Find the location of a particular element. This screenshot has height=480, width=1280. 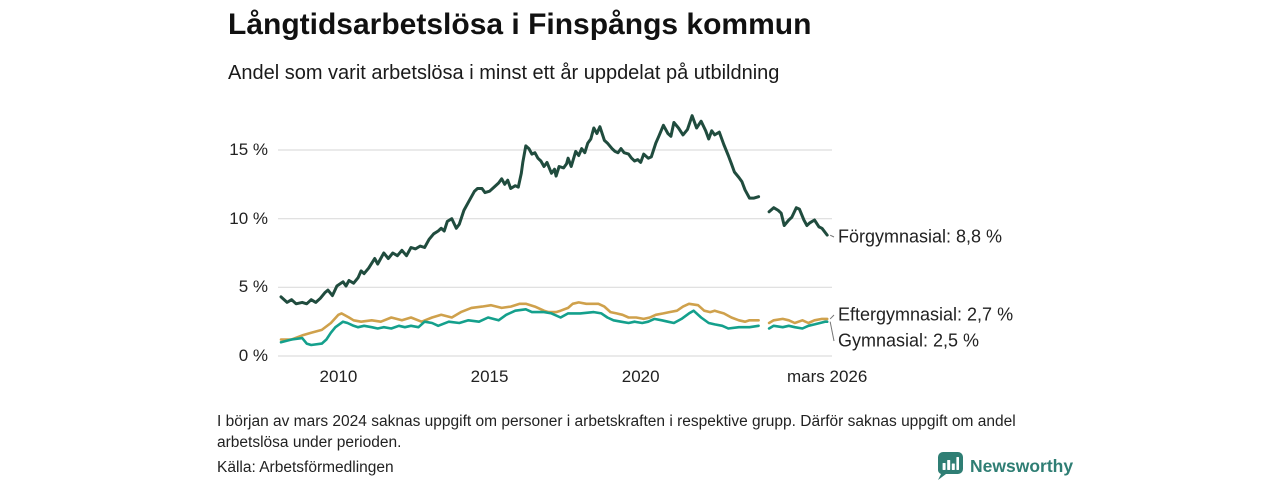

newsworthy-wordmark: Newsworthy is located at coordinates (1022, 465).